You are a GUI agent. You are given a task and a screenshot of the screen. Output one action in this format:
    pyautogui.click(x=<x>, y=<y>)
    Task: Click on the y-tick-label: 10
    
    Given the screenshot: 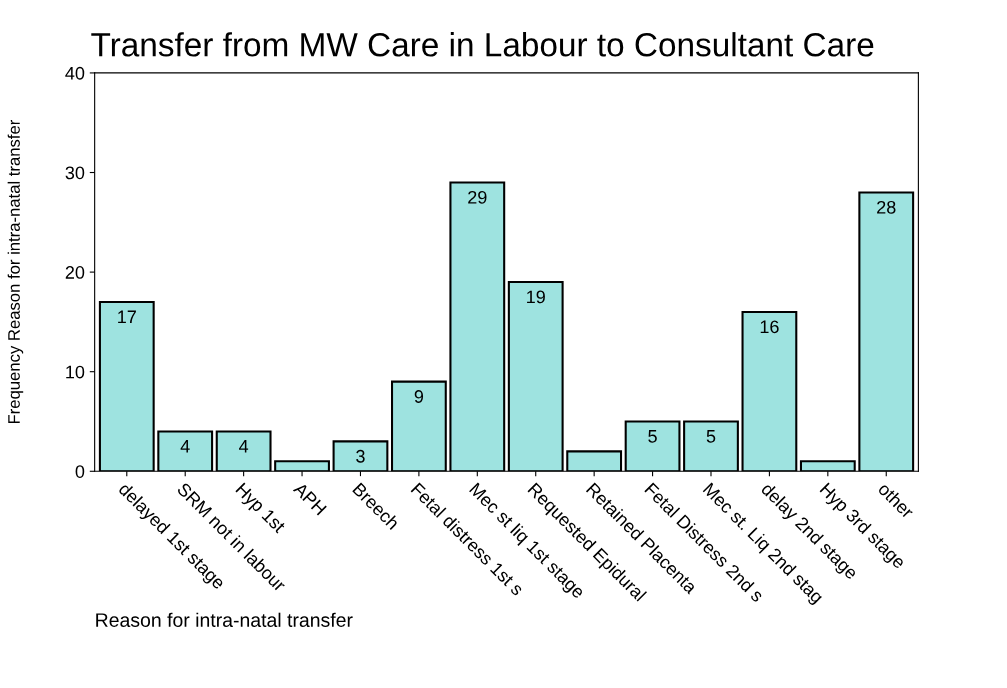 What is the action you would take?
    pyautogui.click(x=75, y=372)
    